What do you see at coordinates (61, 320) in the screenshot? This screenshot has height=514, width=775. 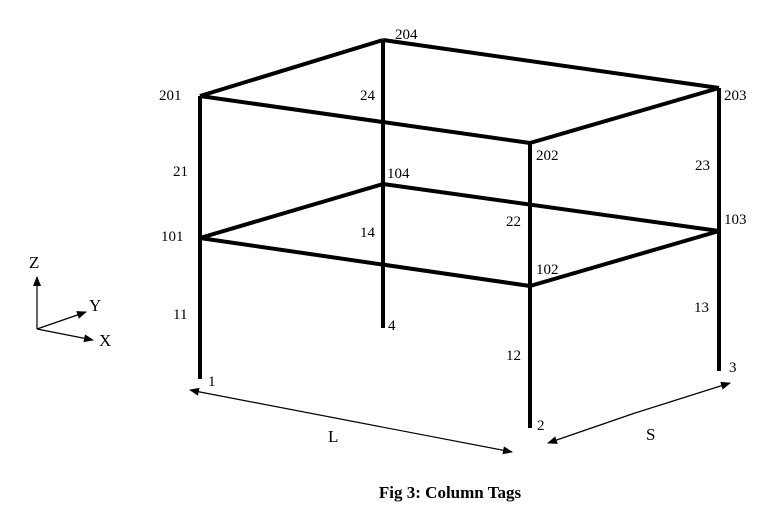 I see `y-axis-arrow` at bounding box center [61, 320].